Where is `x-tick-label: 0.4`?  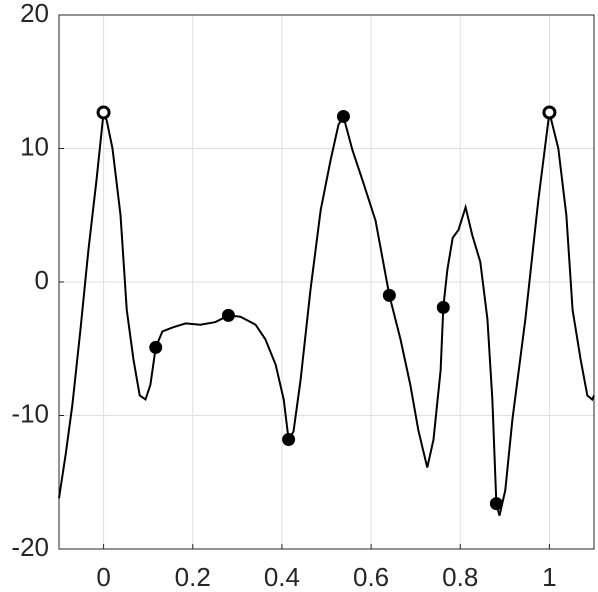 x-tick-label: 0.4 is located at coordinates (282, 577).